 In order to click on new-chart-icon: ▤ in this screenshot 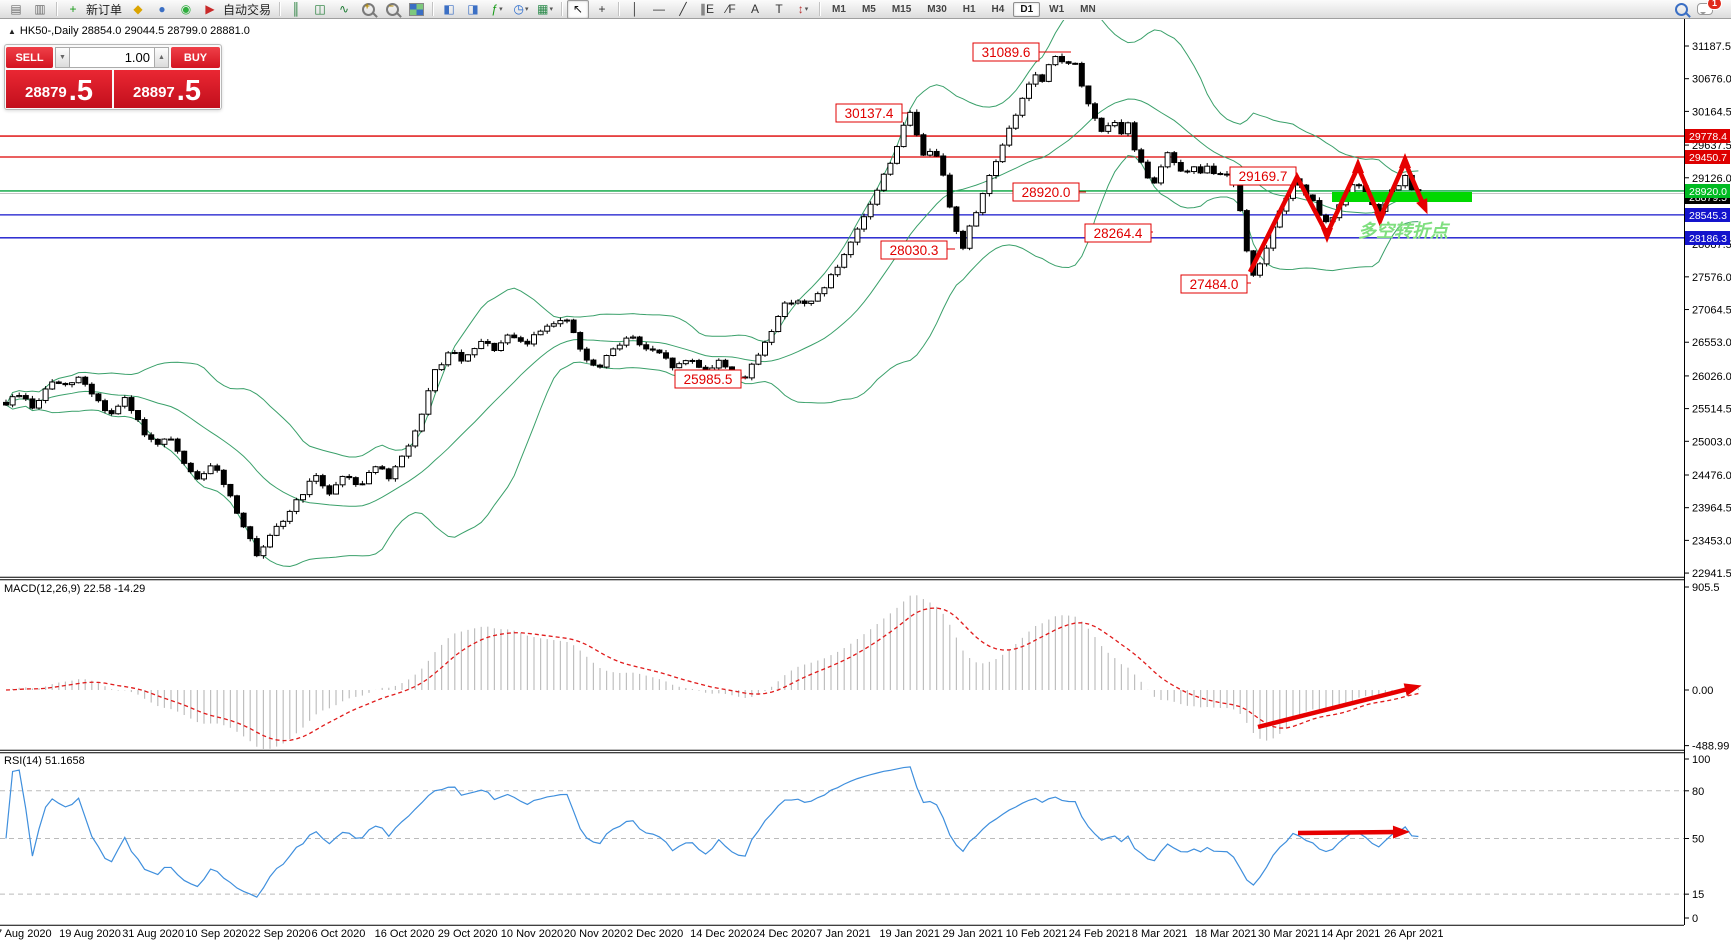, I will do `click(16, 9)`.